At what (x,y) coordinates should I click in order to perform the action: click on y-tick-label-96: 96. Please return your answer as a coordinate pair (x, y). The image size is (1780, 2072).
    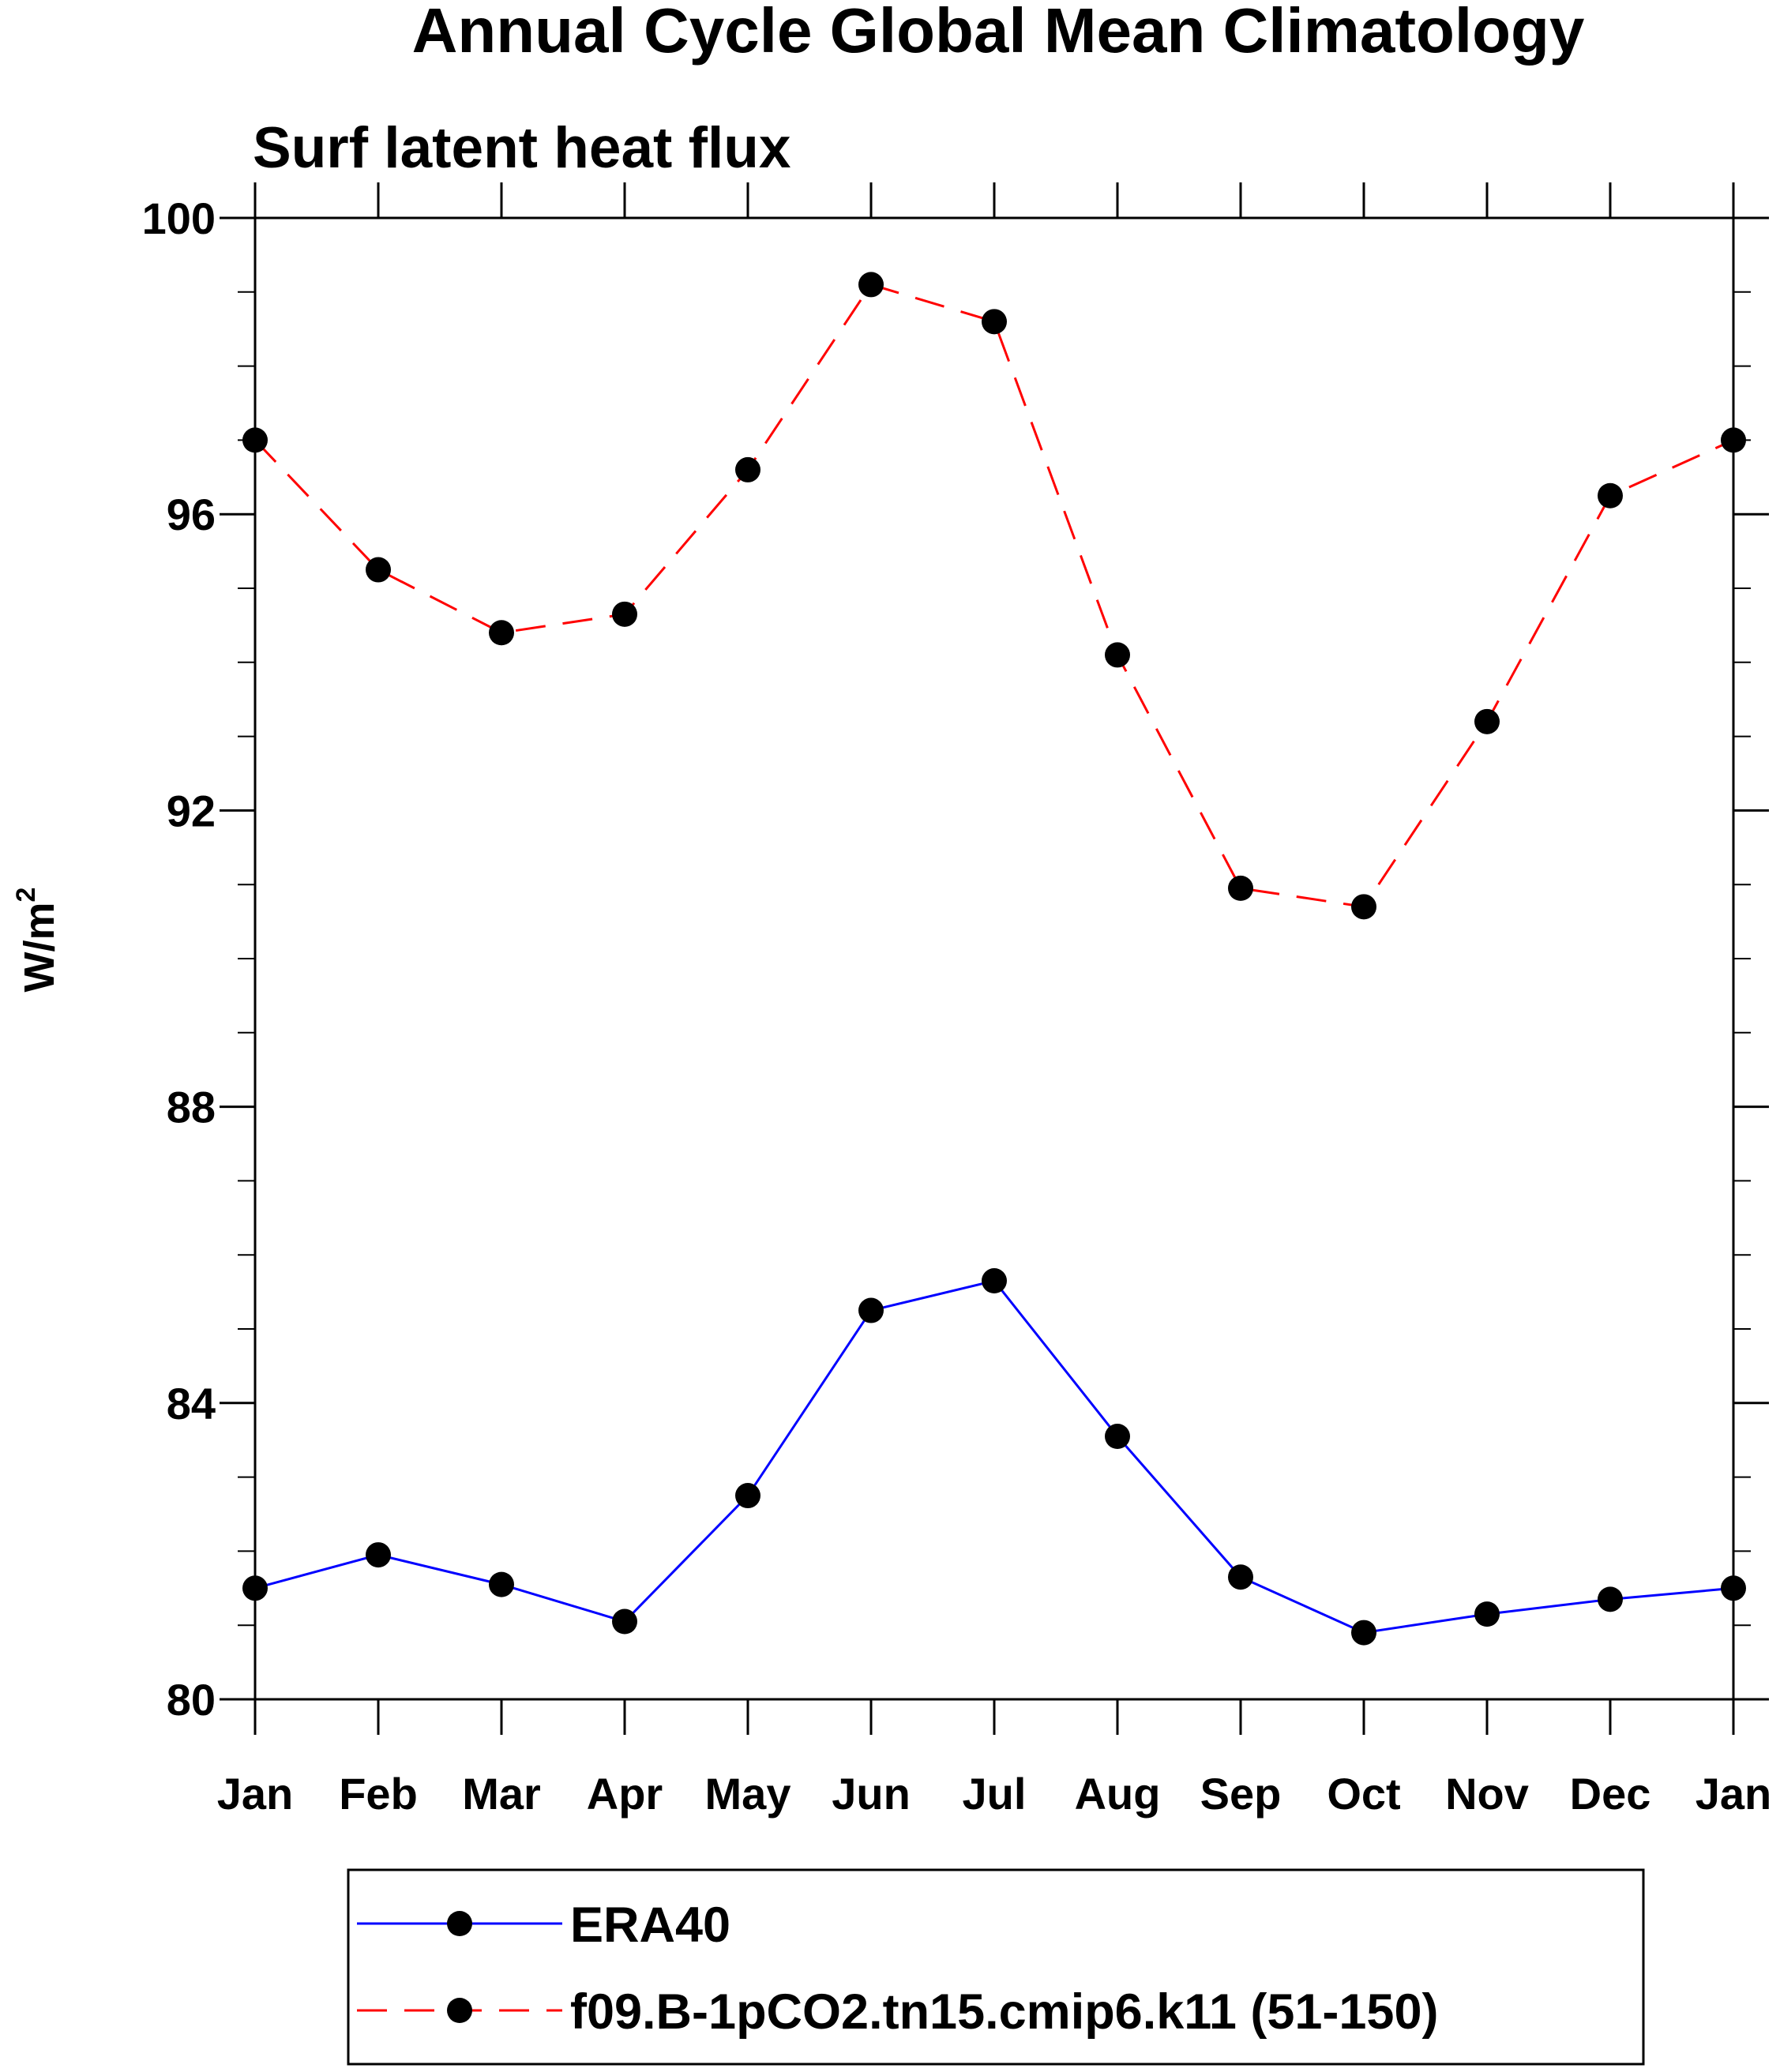
    Looking at the image, I should click on (191, 514).